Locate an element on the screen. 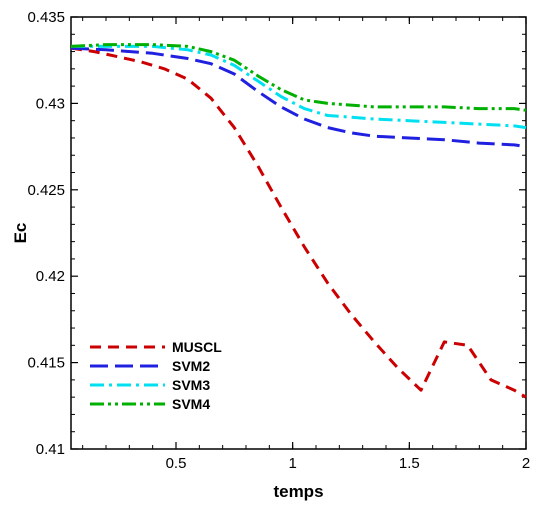  y-tick-label: 0.43 is located at coordinates (50, 103).